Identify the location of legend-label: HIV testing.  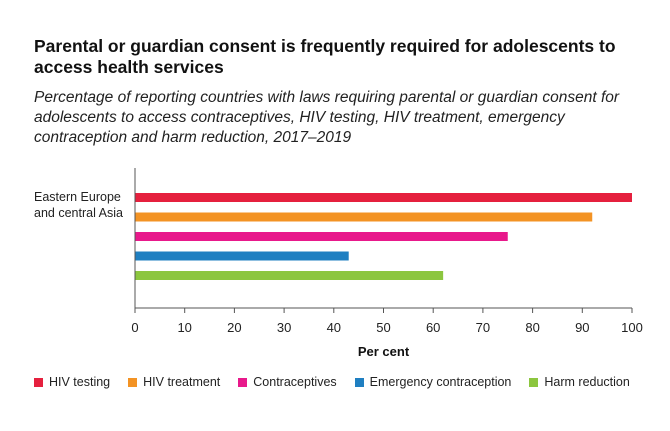
(80, 382).